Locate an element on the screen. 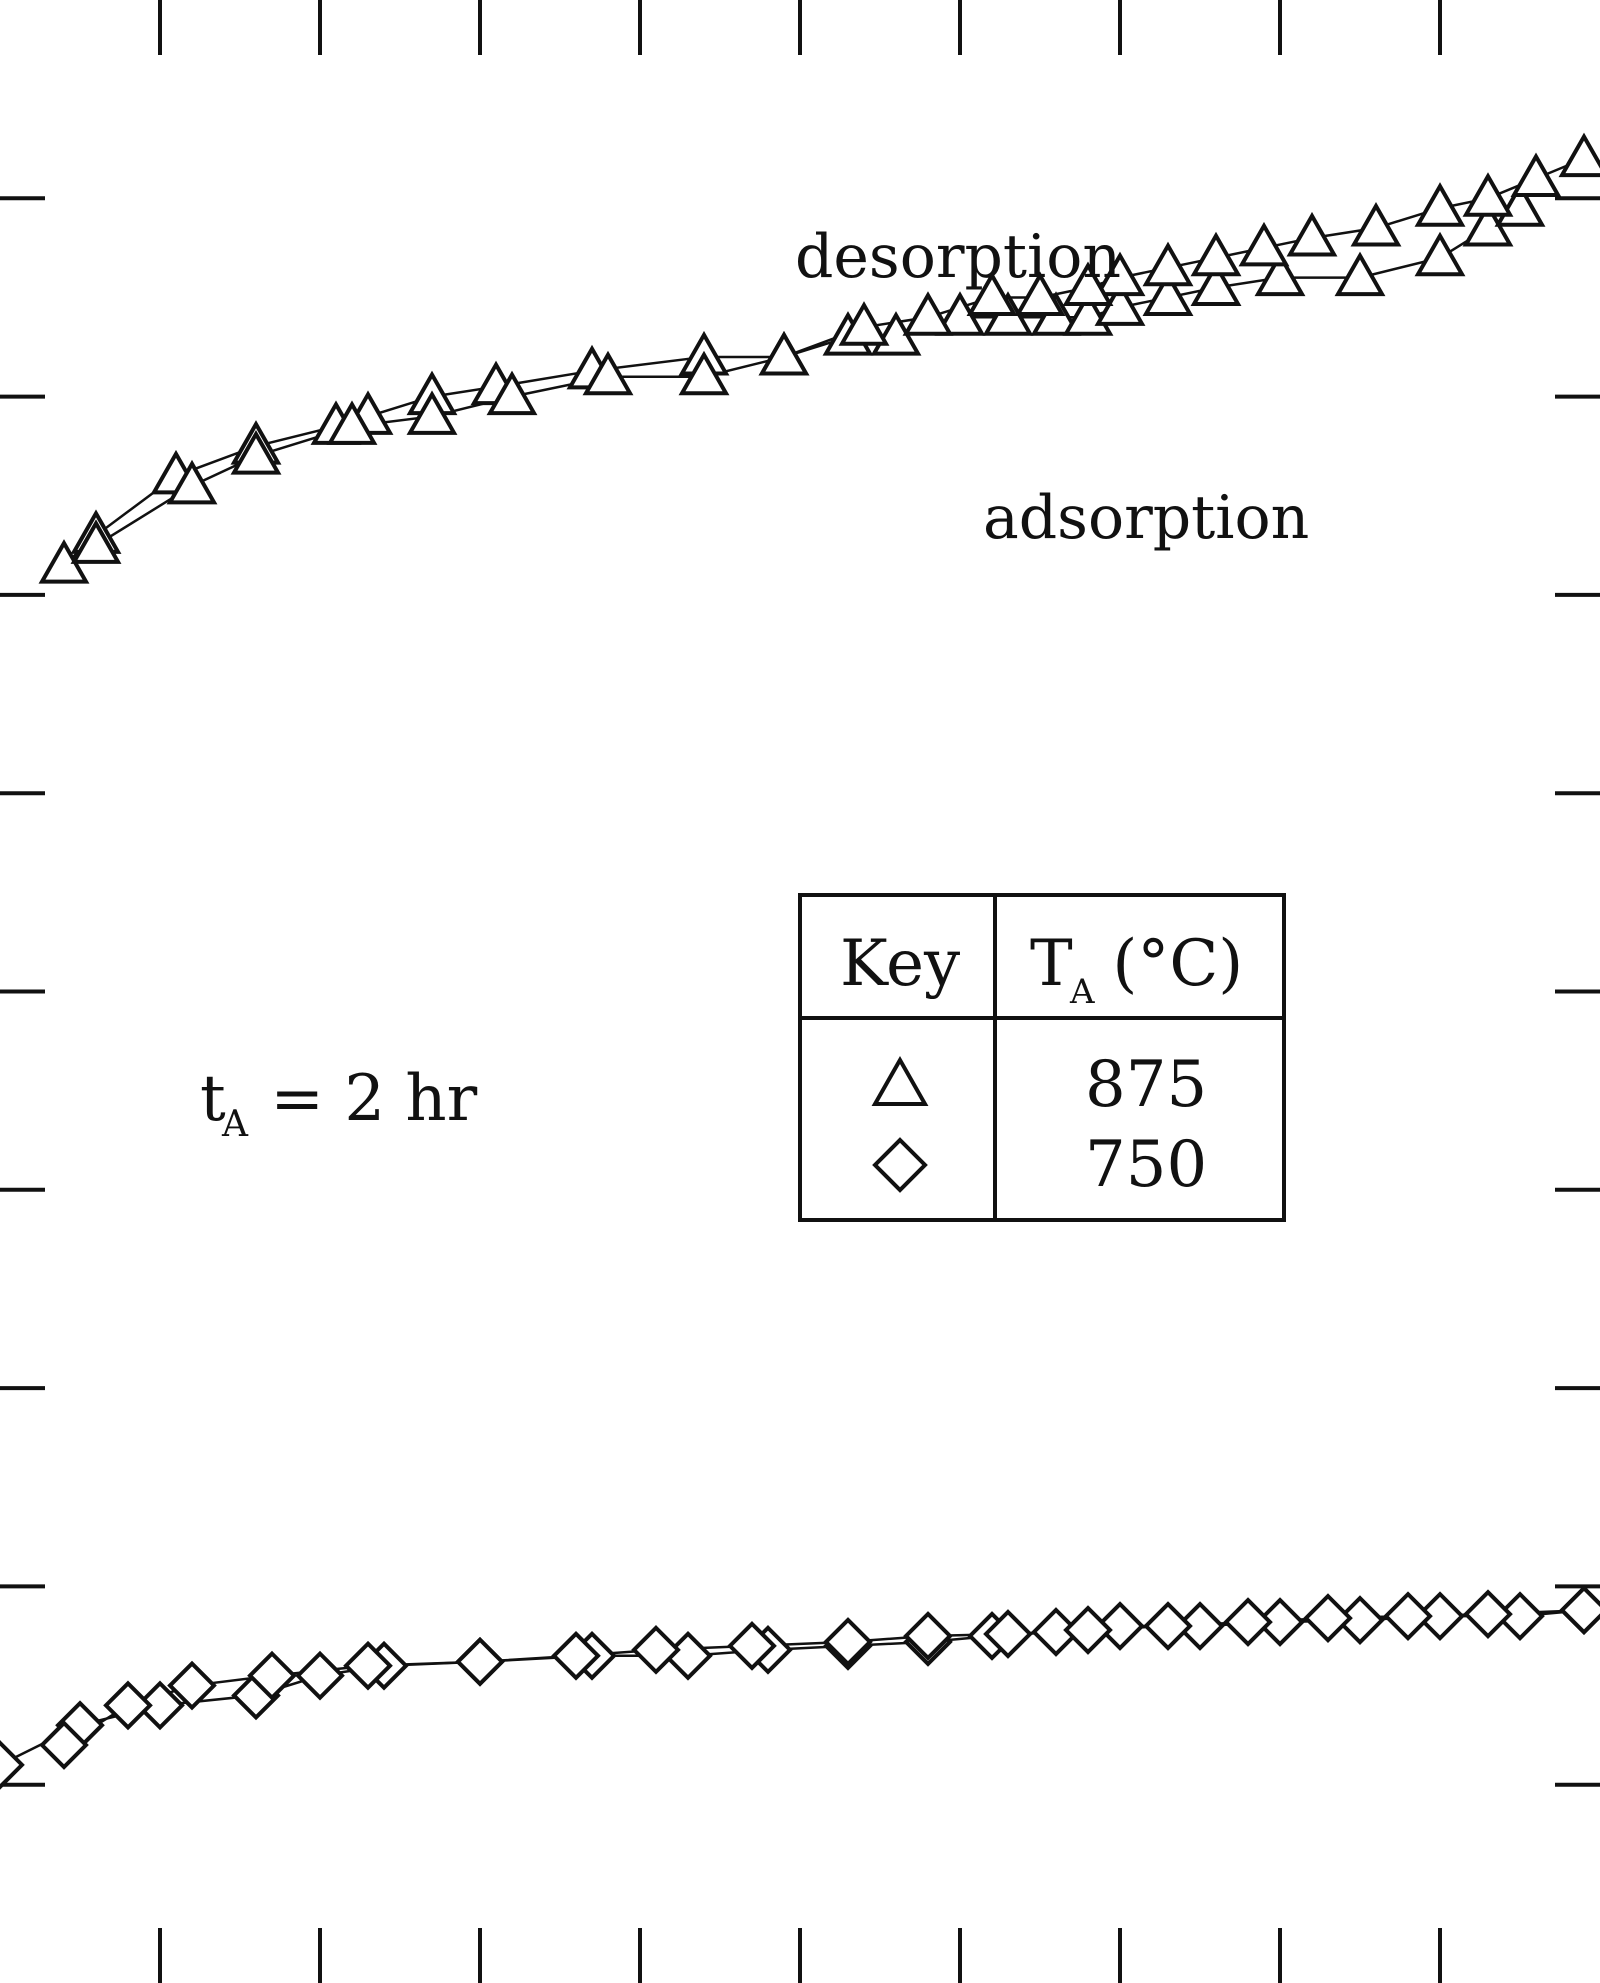 This screenshot has width=1600, height=1983. marker-triangle-s1-p9 is located at coordinates (1120, 274).